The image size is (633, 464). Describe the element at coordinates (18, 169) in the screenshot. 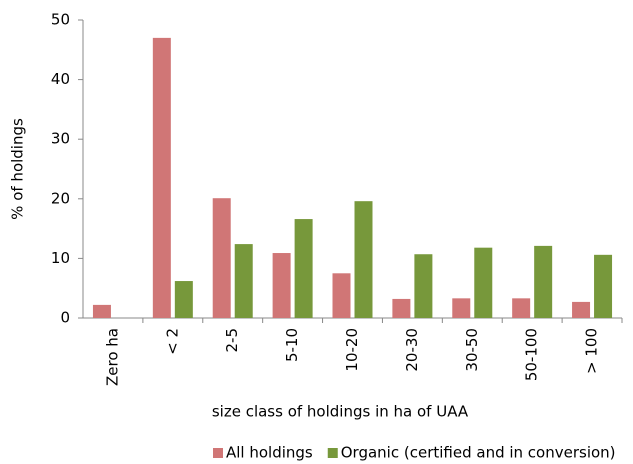

I see `y-axis-title: % of holdings` at that location.